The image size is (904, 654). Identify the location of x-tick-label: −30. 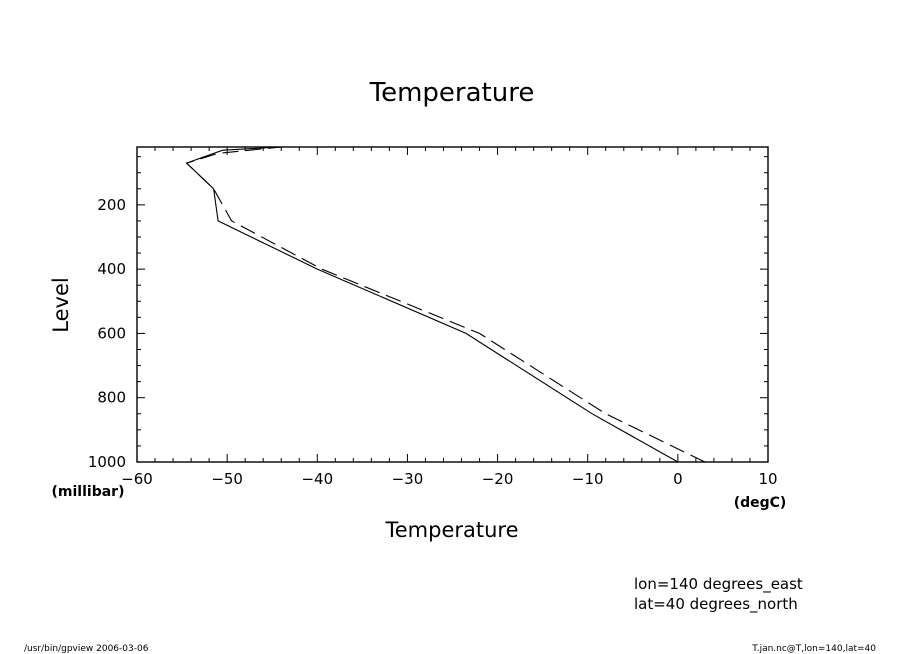
(408, 479).